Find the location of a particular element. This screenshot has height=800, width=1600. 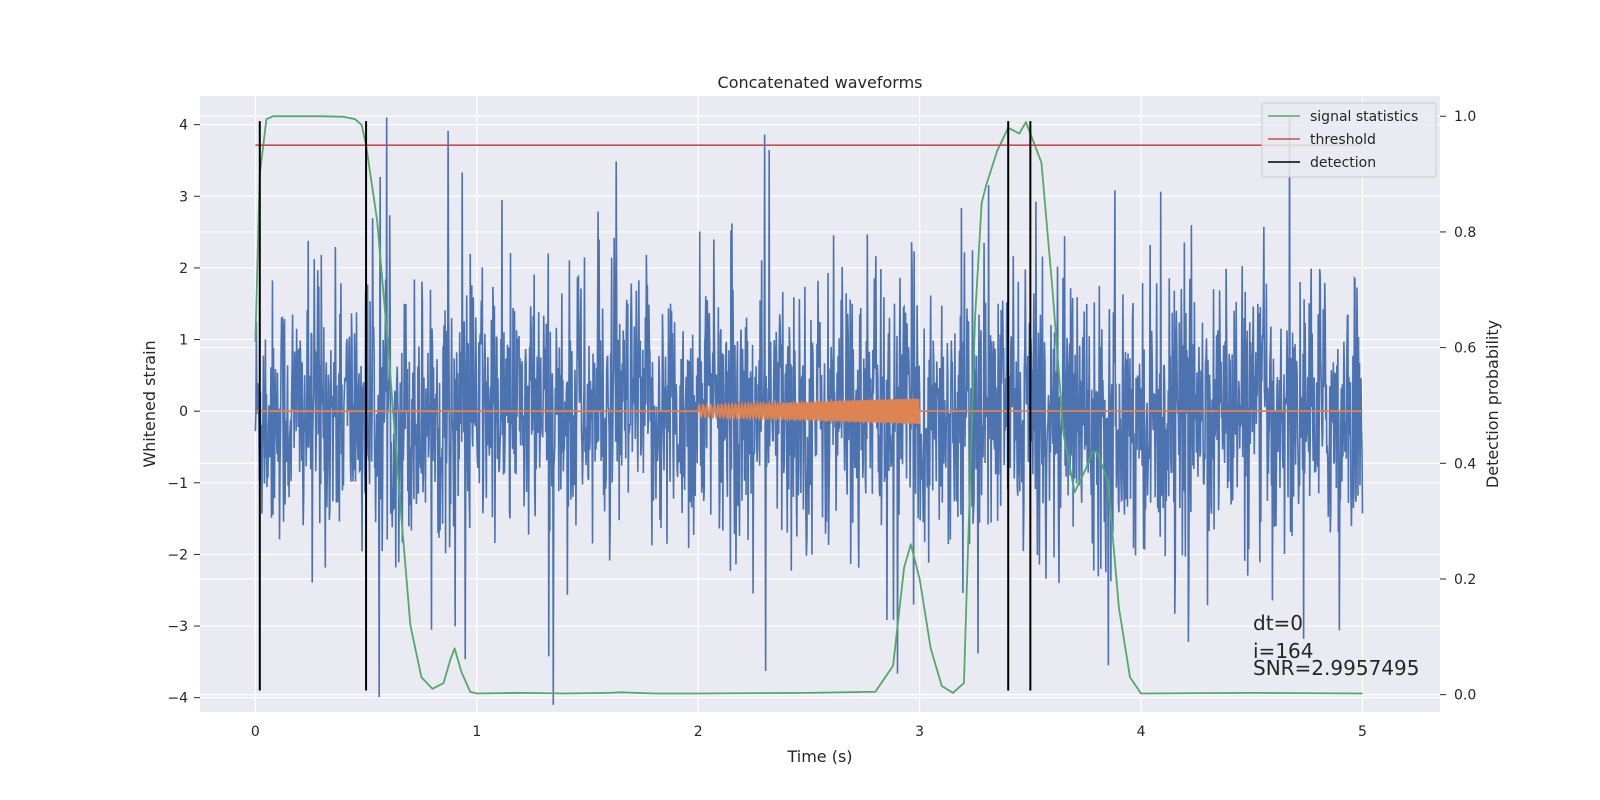

y-tick-label: 3 is located at coordinates (183, 197).